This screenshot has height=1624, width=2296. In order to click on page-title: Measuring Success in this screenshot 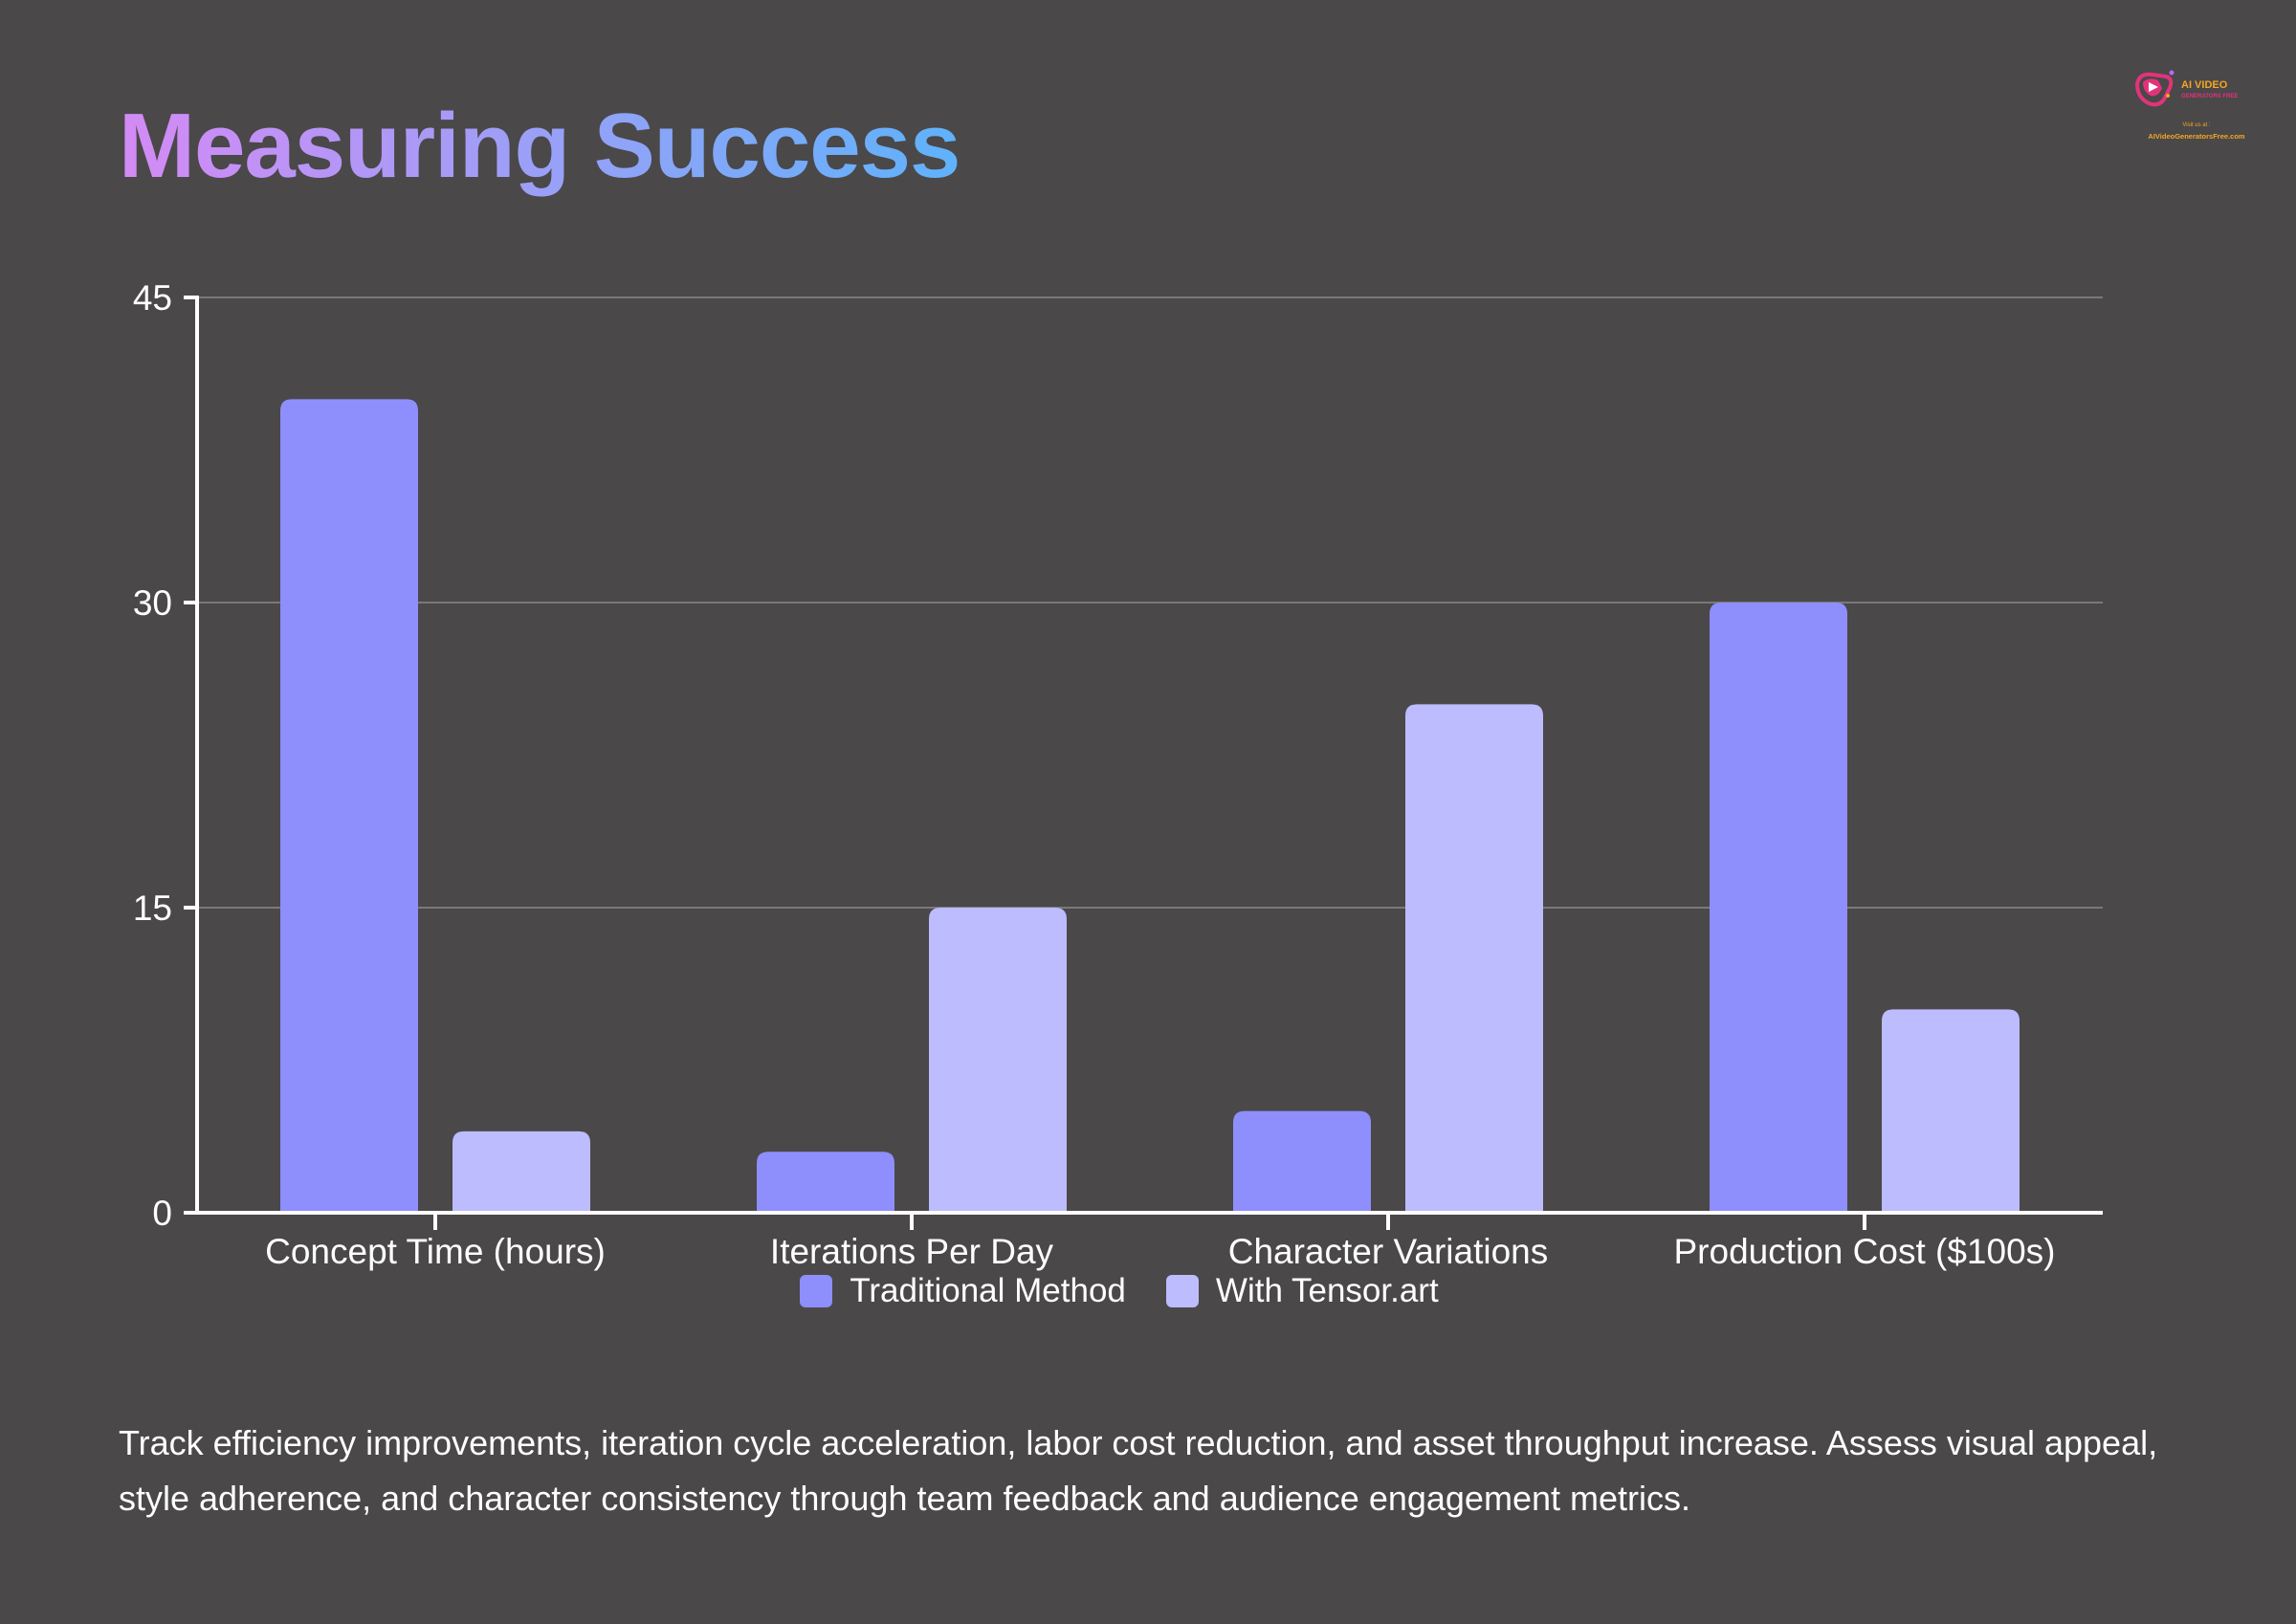, I will do `click(539, 146)`.